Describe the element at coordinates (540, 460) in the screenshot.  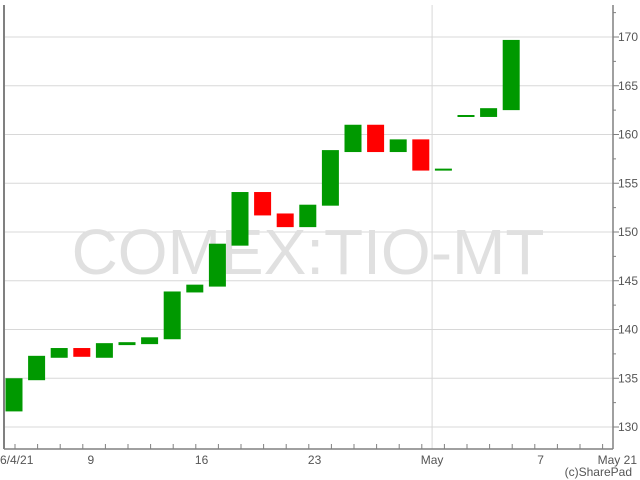
I see `xtick-label: 7` at that location.